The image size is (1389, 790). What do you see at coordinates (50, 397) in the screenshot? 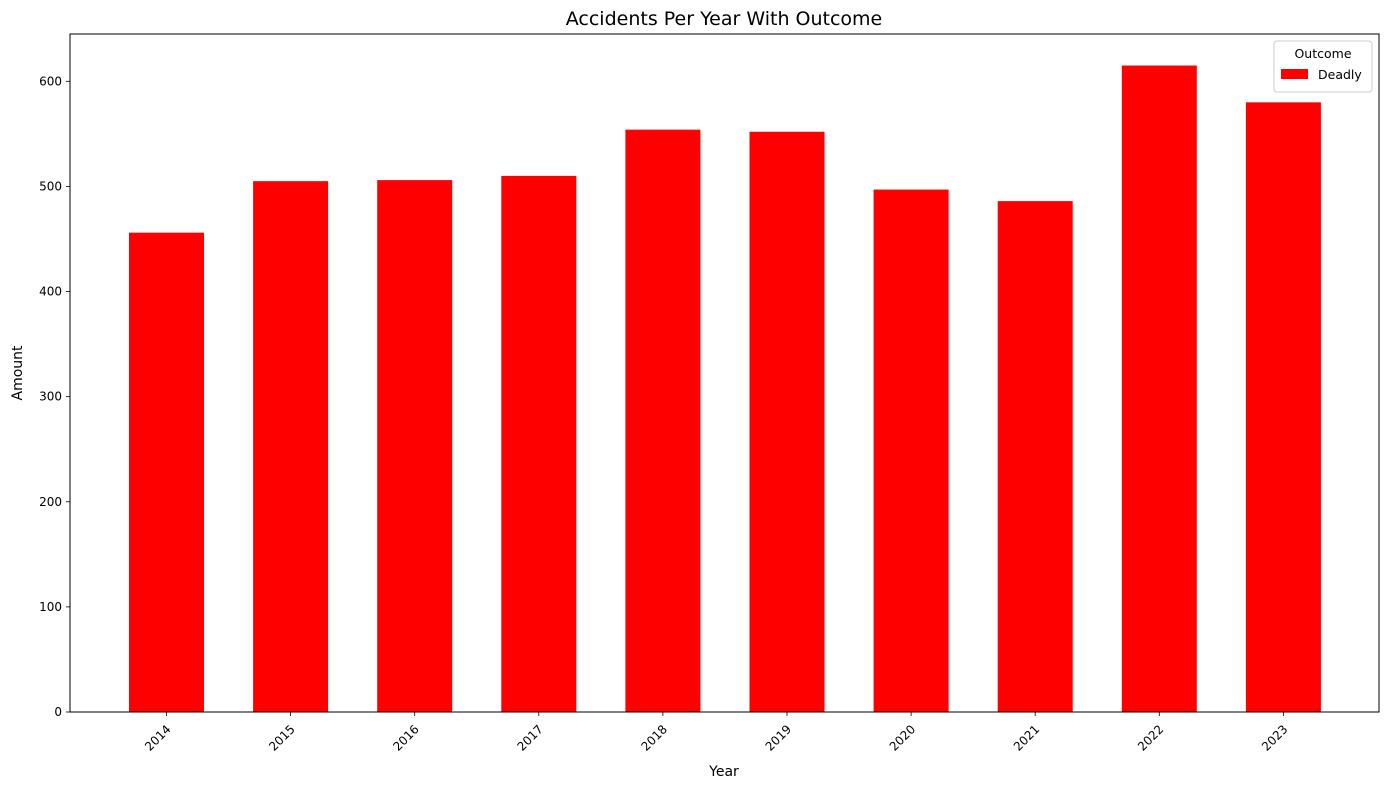
I see `y-tick-label-300: 300` at bounding box center [50, 397].